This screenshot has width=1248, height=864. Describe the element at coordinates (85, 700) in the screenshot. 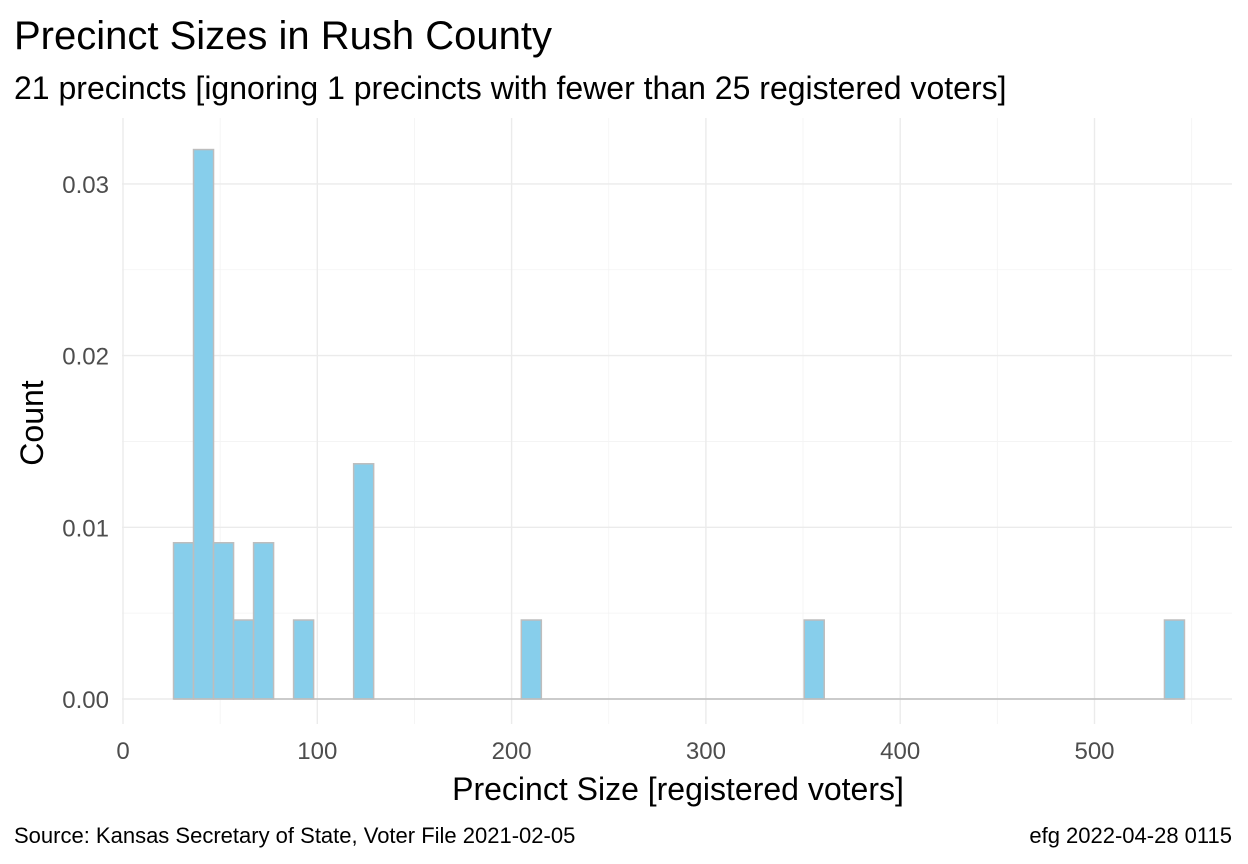

I see `y-tick-label: 0.00` at that location.